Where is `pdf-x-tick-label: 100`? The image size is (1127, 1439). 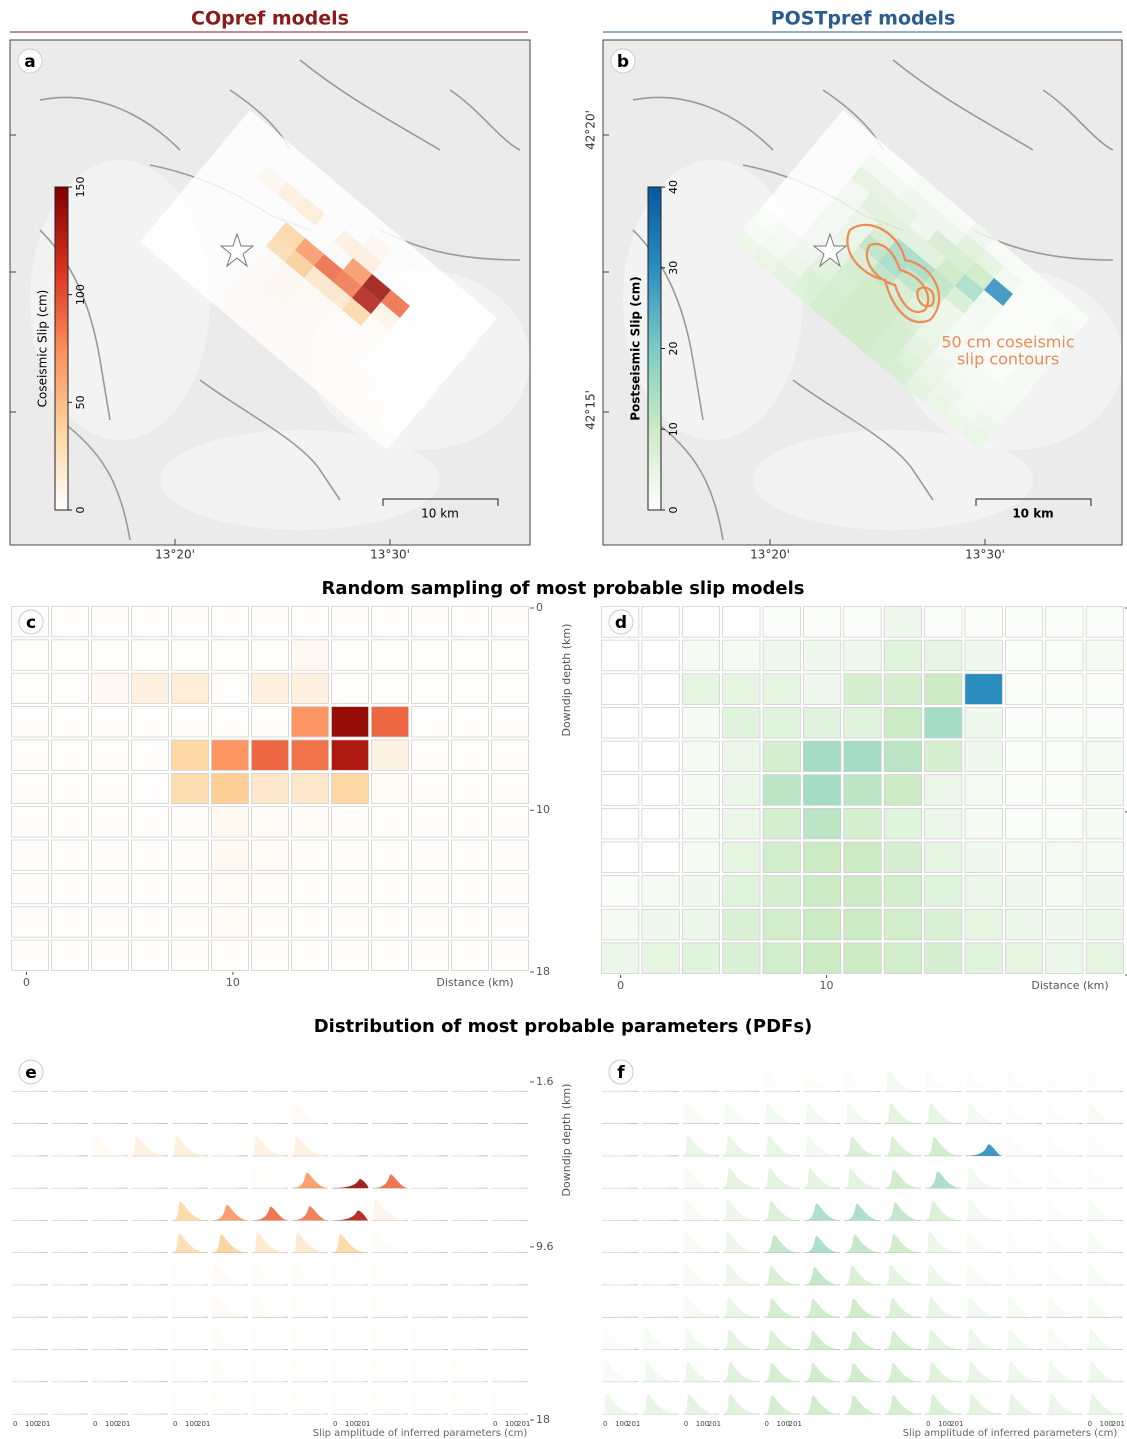
pdf-x-tick-label: 100 is located at coordinates (702, 1424).